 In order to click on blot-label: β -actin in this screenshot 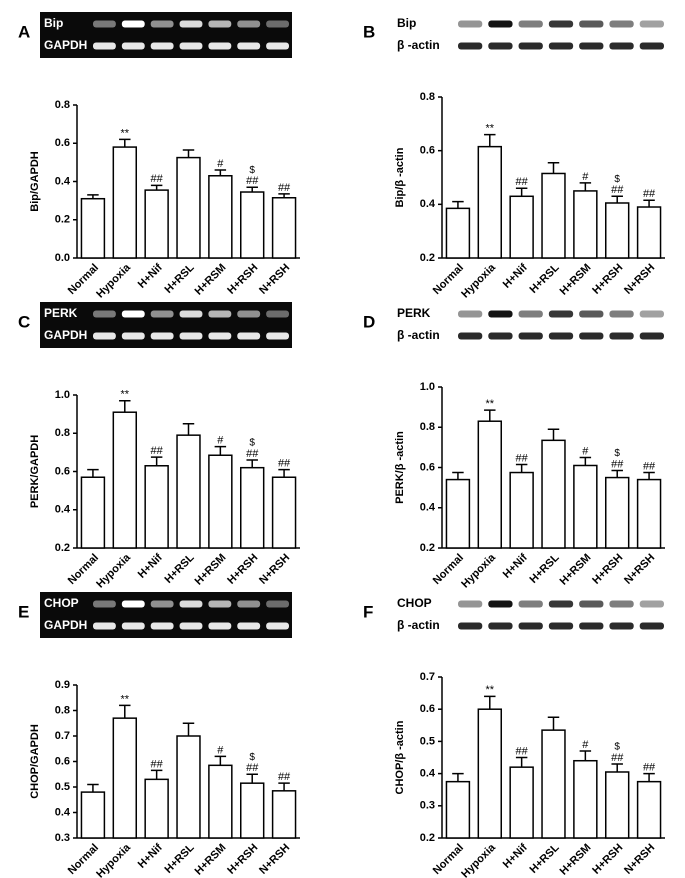, I will do `click(418, 335)`.